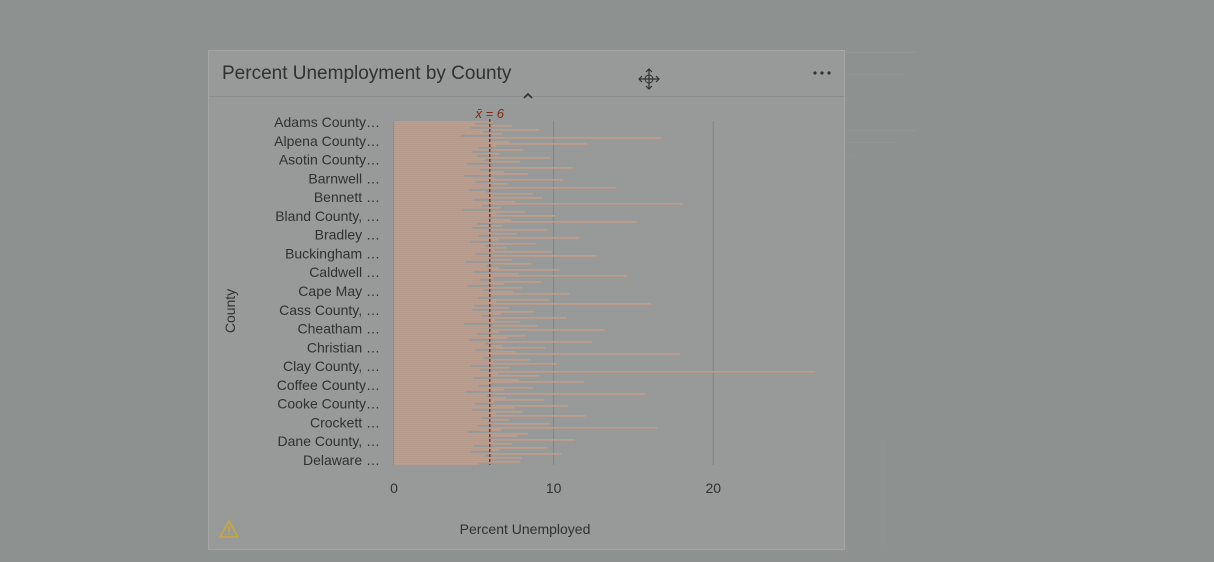 Image resolution: width=1214 pixels, height=562 pixels. Describe the element at coordinates (230, 311) in the screenshot. I see `y-axis-label: County` at that location.